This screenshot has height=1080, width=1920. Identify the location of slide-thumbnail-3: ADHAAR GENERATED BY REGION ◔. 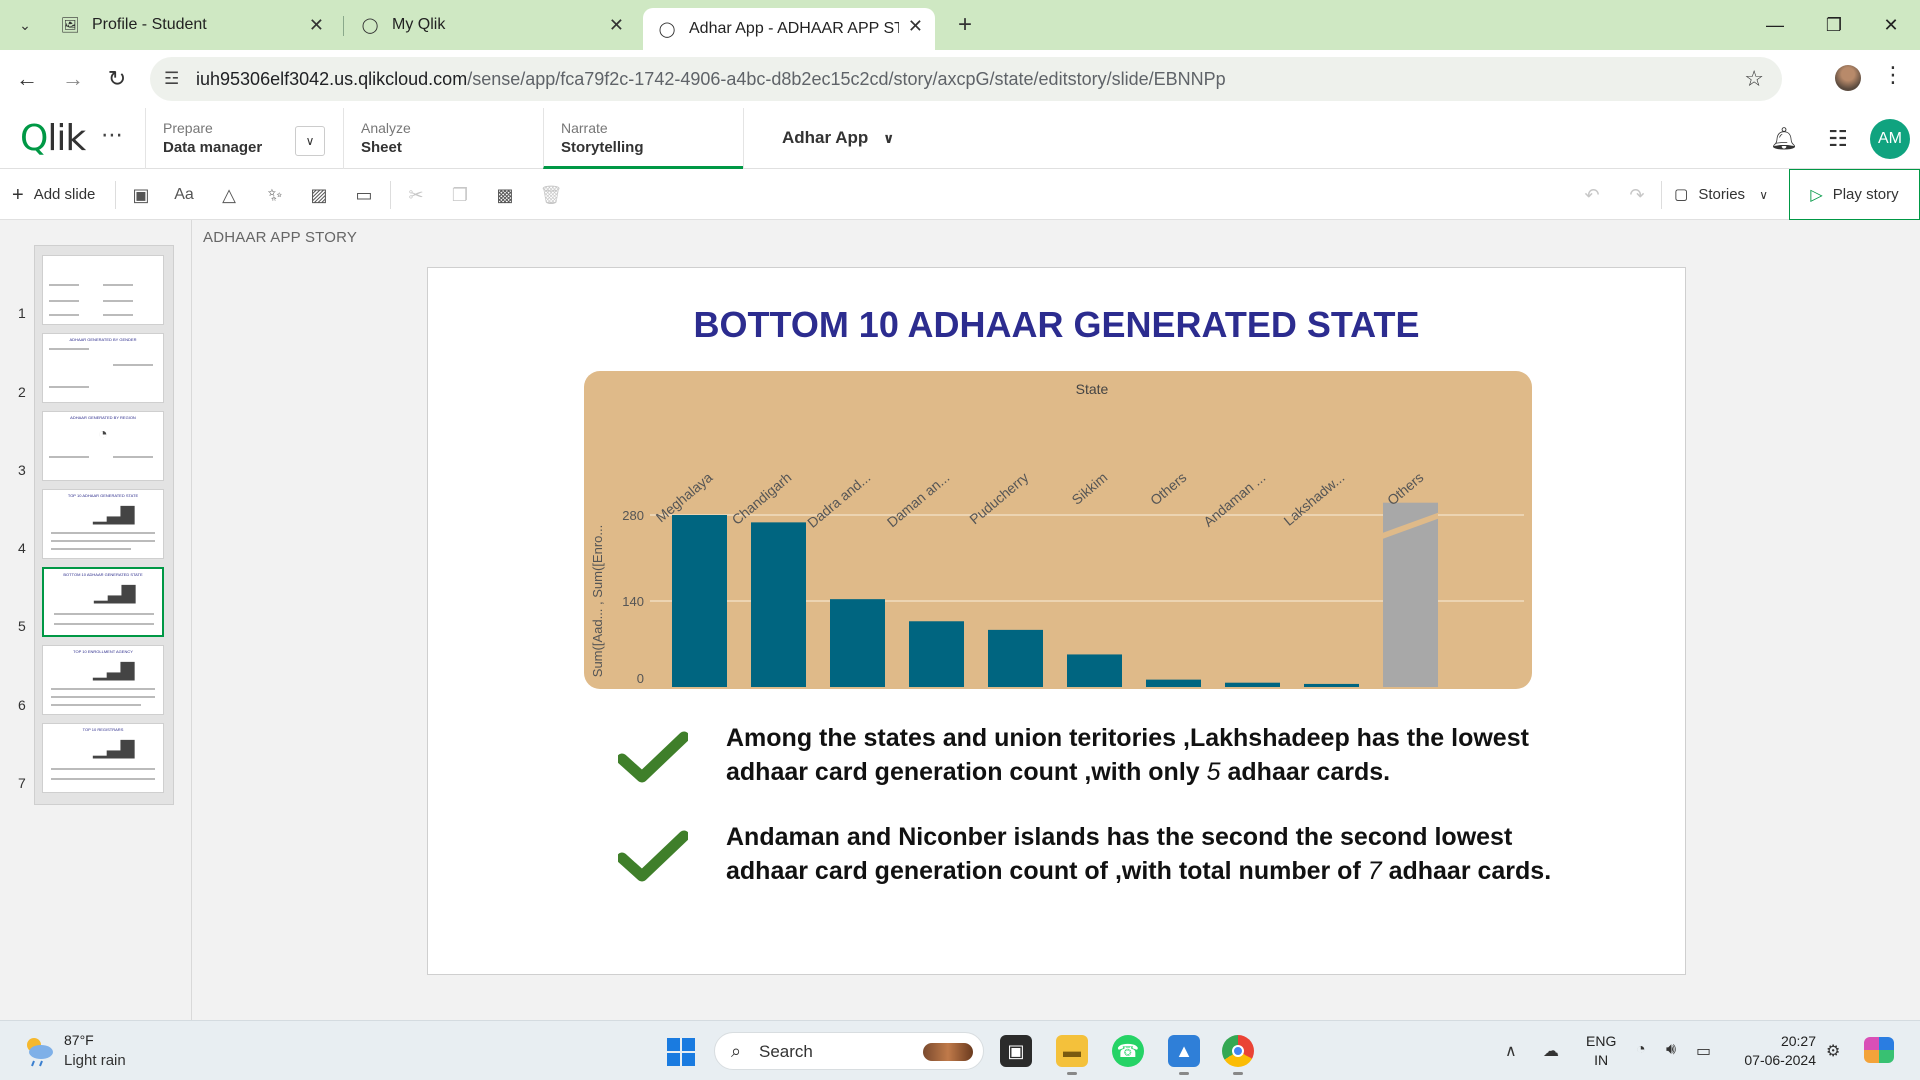
(103, 446).